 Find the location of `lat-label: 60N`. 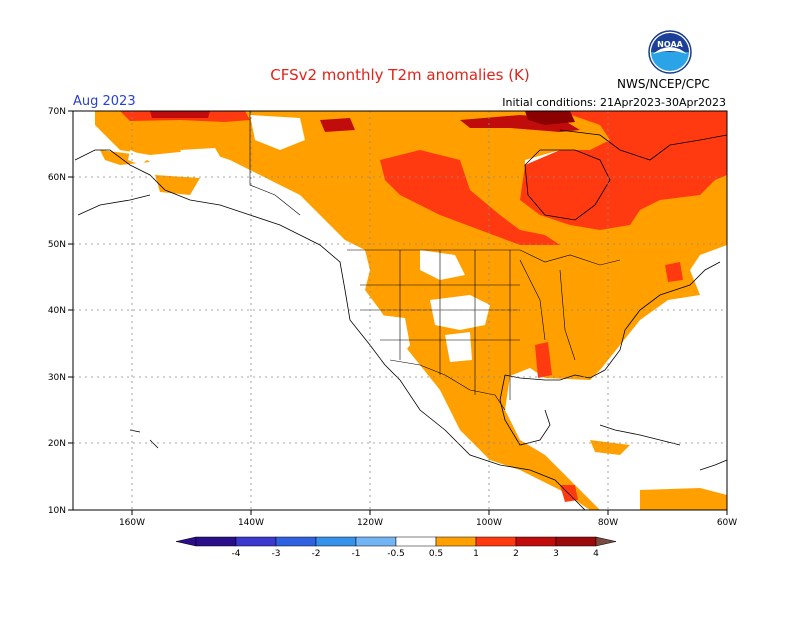

lat-label: 60N is located at coordinates (57, 178).